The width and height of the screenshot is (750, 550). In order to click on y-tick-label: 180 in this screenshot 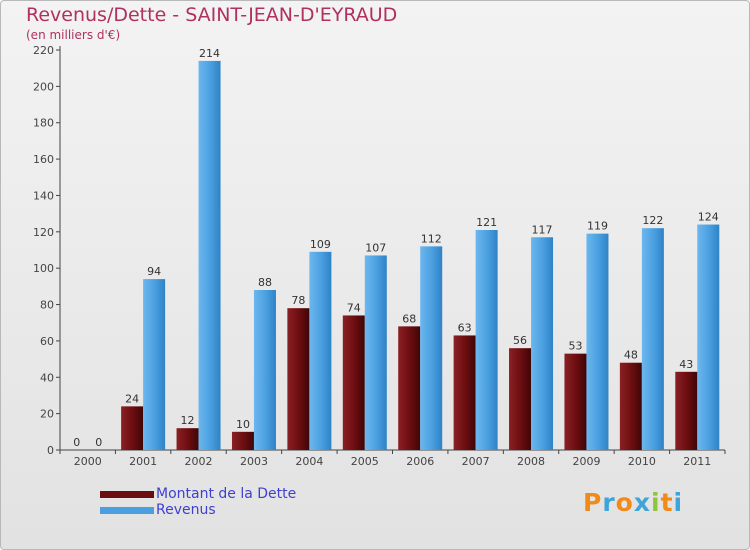, I will do `click(43, 123)`.